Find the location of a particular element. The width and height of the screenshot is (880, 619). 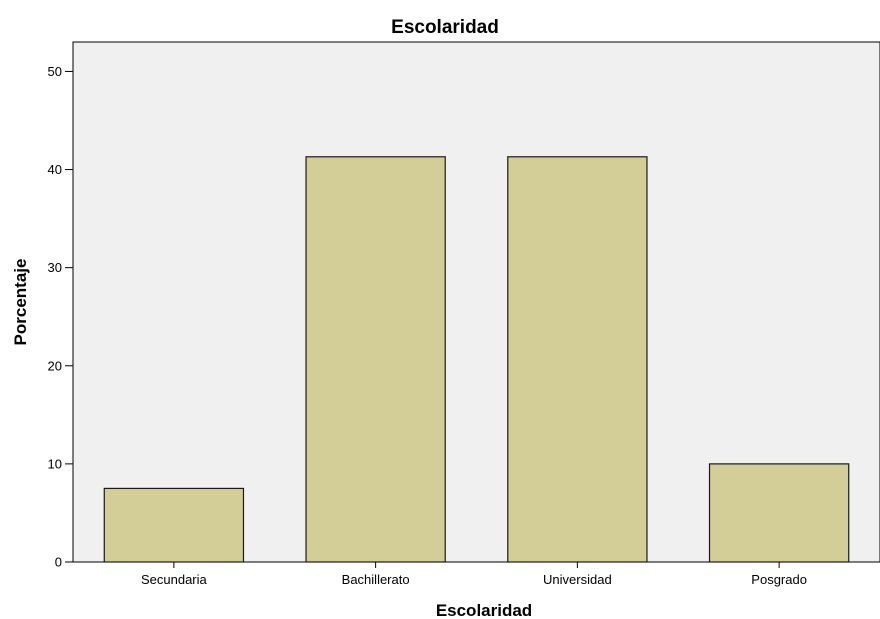

bar-universidad is located at coordinates (577, 359).